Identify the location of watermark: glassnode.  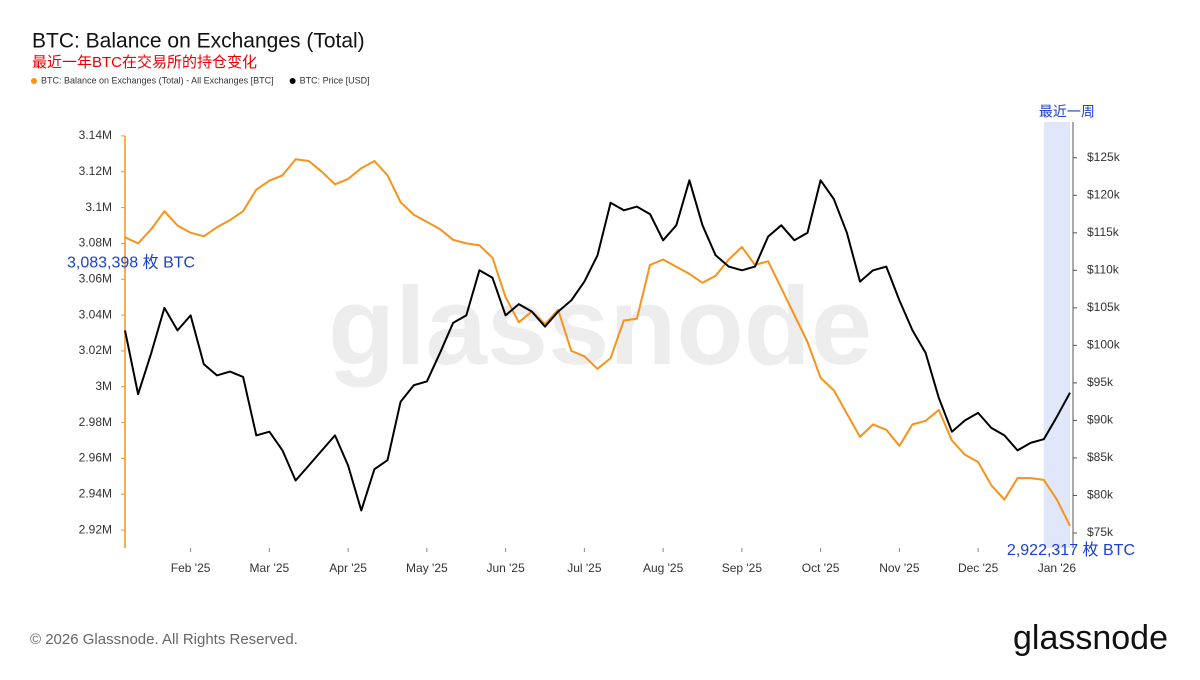
(600, 326).